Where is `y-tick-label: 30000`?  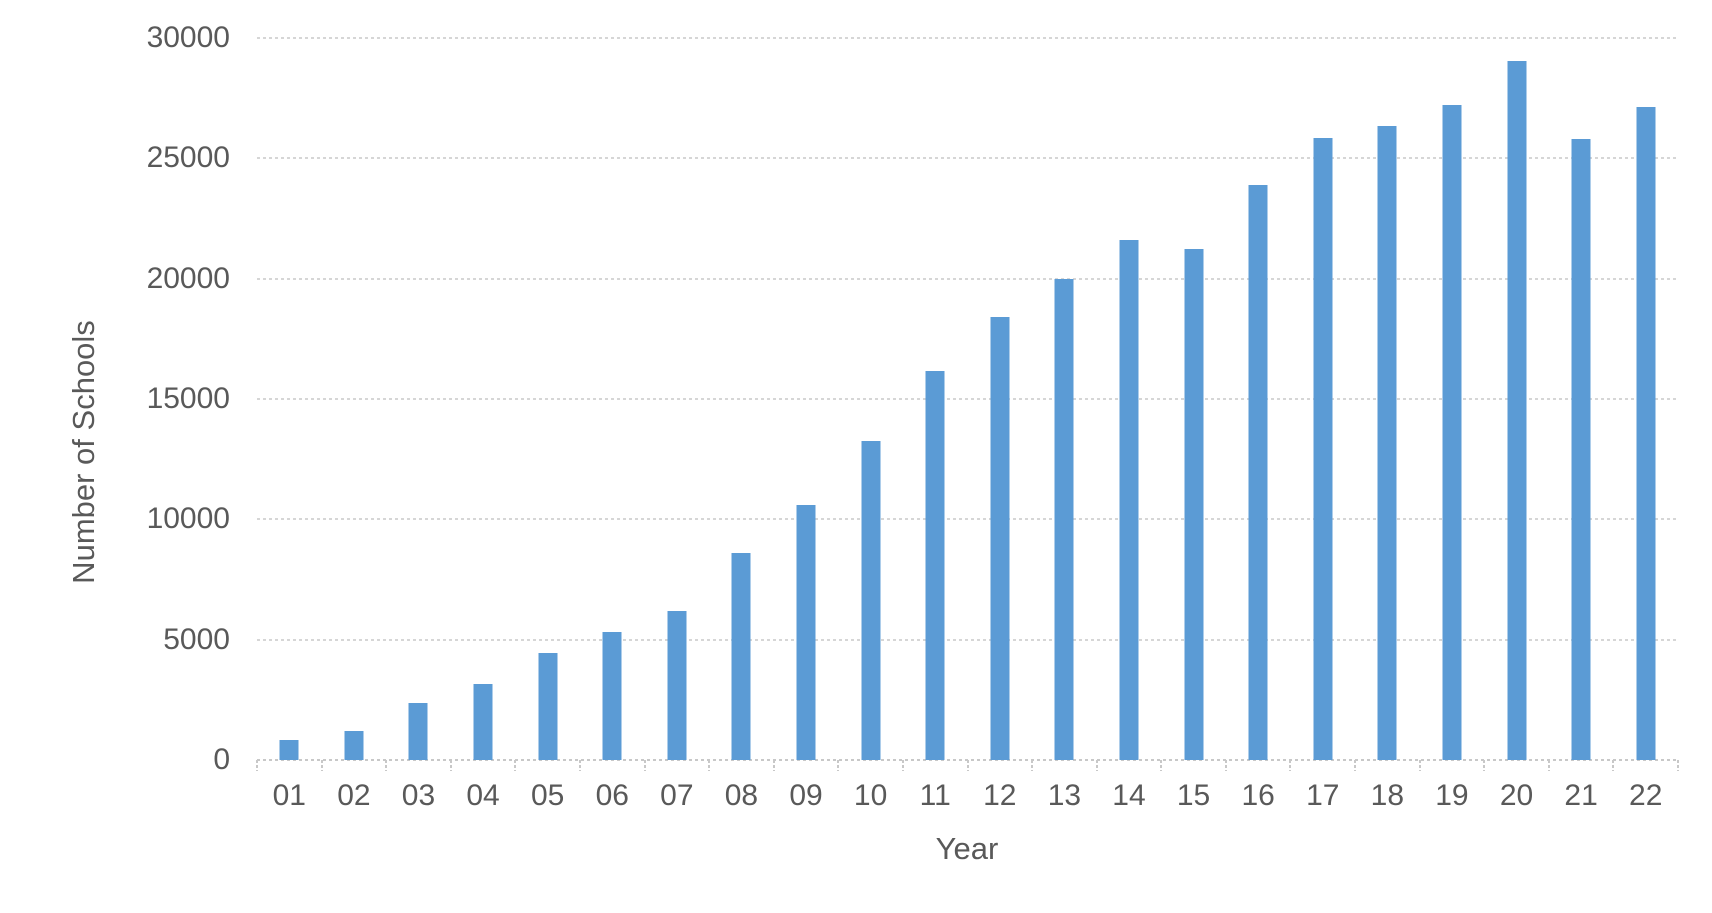
y-tick-label: 30000 is located at coordinates (188, 37).